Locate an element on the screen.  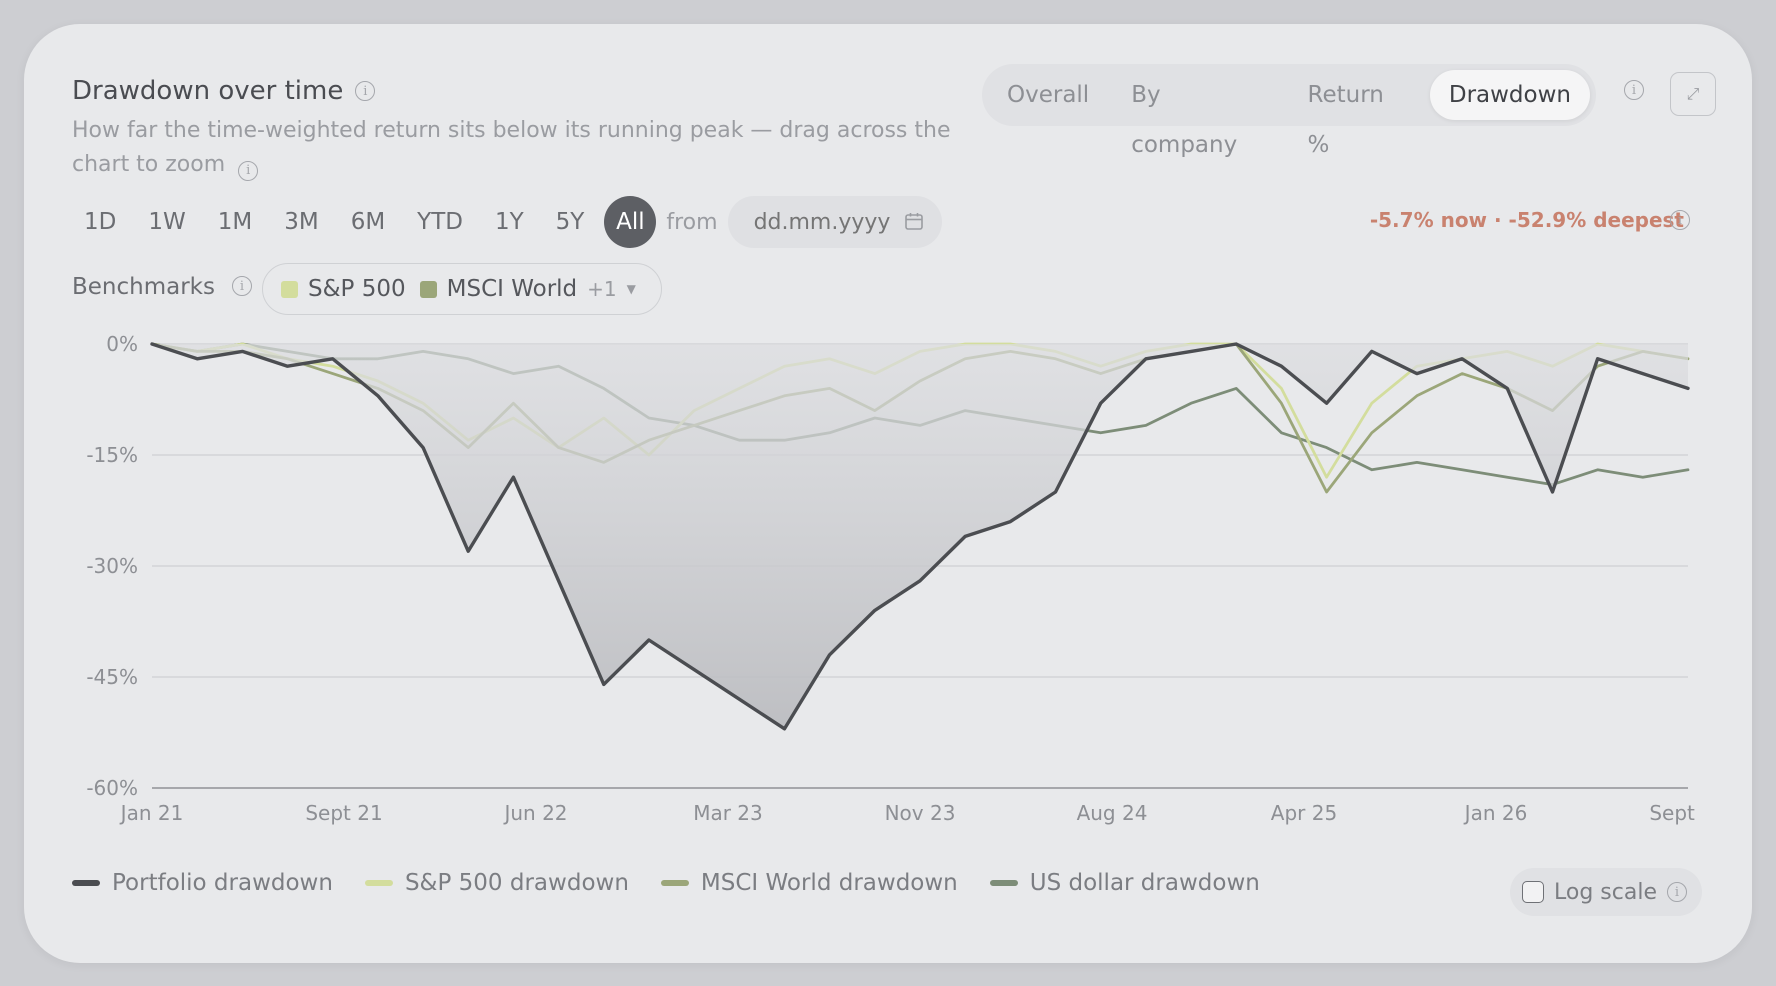
range-1w: 1W is located at coordinates (167, 222).